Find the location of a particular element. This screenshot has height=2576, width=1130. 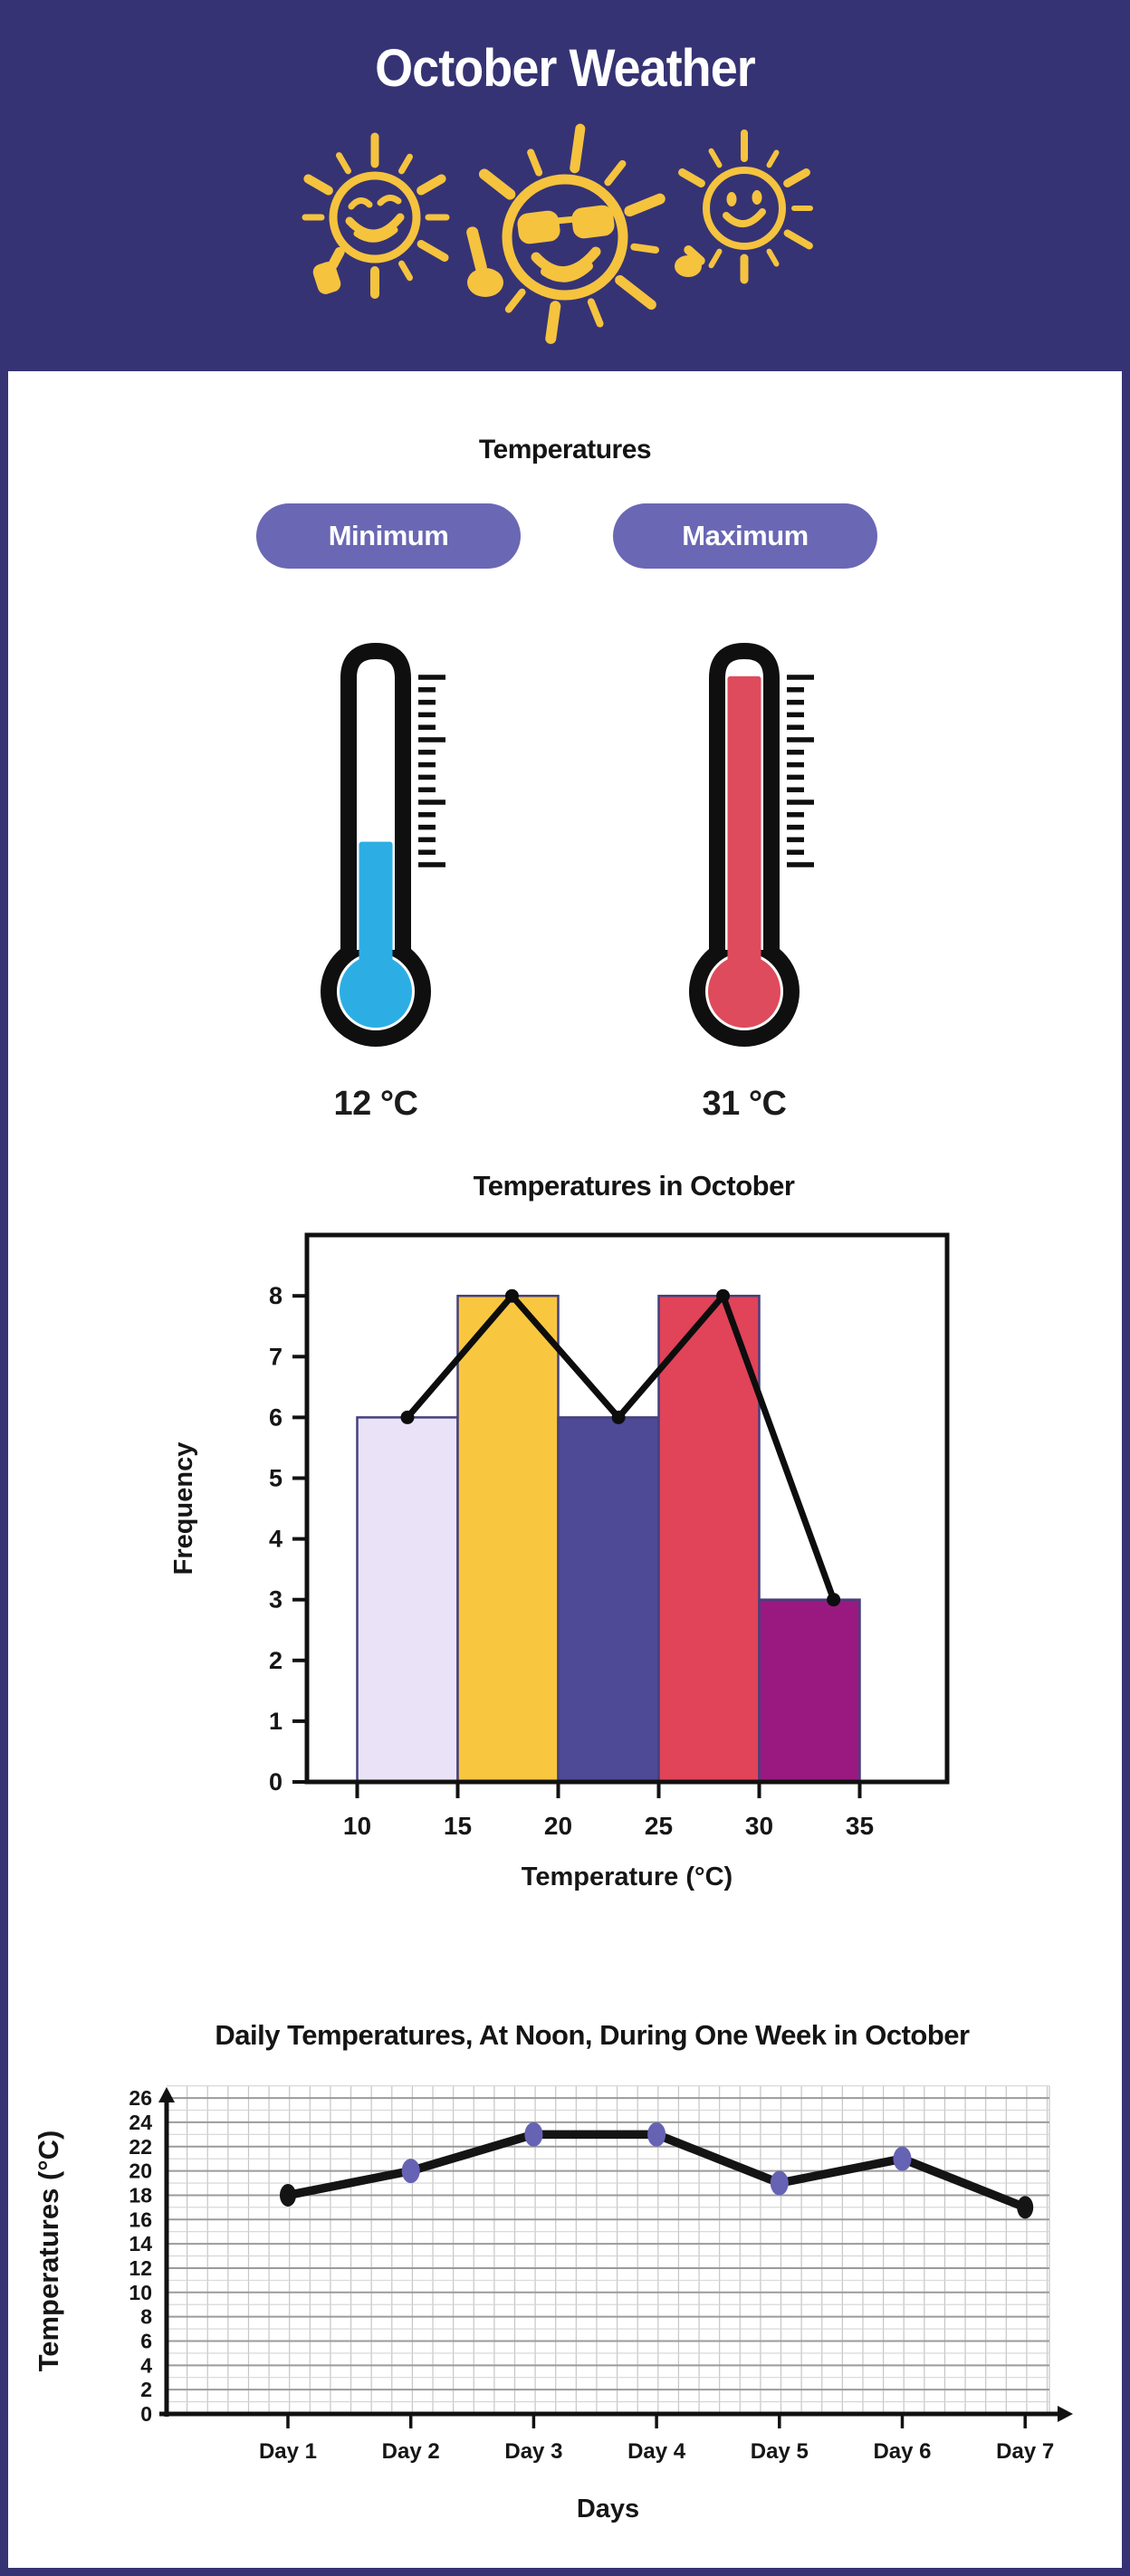

plot-frame is located at coordinates (627, 1508).